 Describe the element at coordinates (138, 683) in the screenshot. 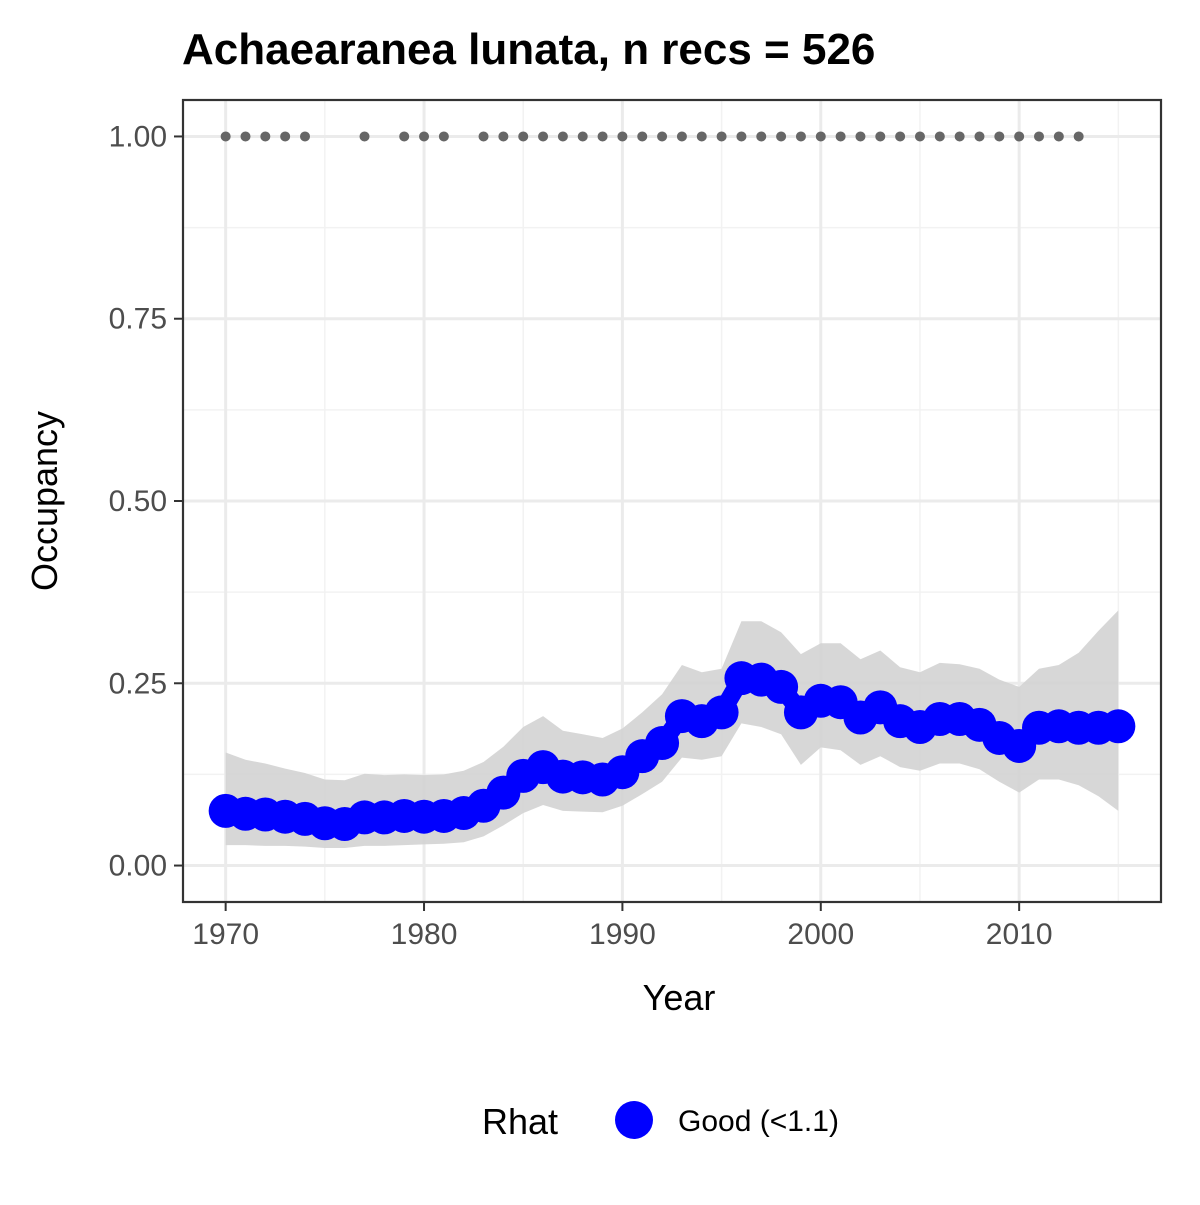

I see `y-tick-label: 0.25` at that location.